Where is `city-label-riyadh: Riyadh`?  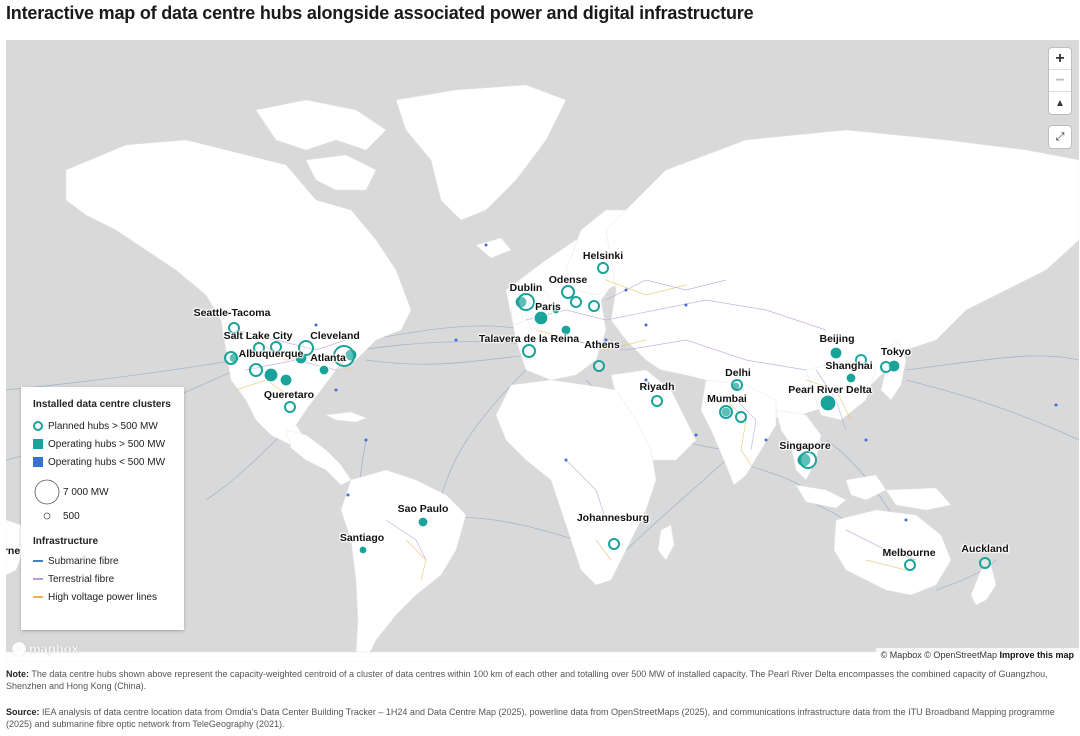
city-label-riyadh: Riyadh is located at coordinates (657, 387).